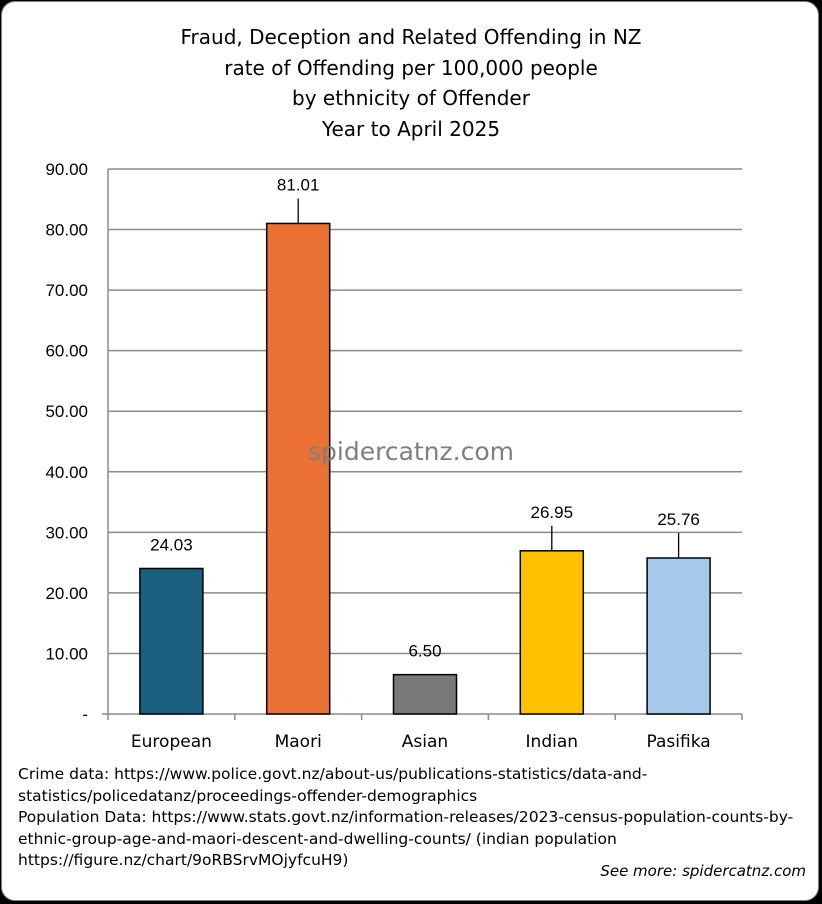 The width and height of the screenshot is (822, 904). What do you see at coordinates (66, 411) in the screenshot?
I see `y-tick-label: 50.00` at bounding box center [66, 411].